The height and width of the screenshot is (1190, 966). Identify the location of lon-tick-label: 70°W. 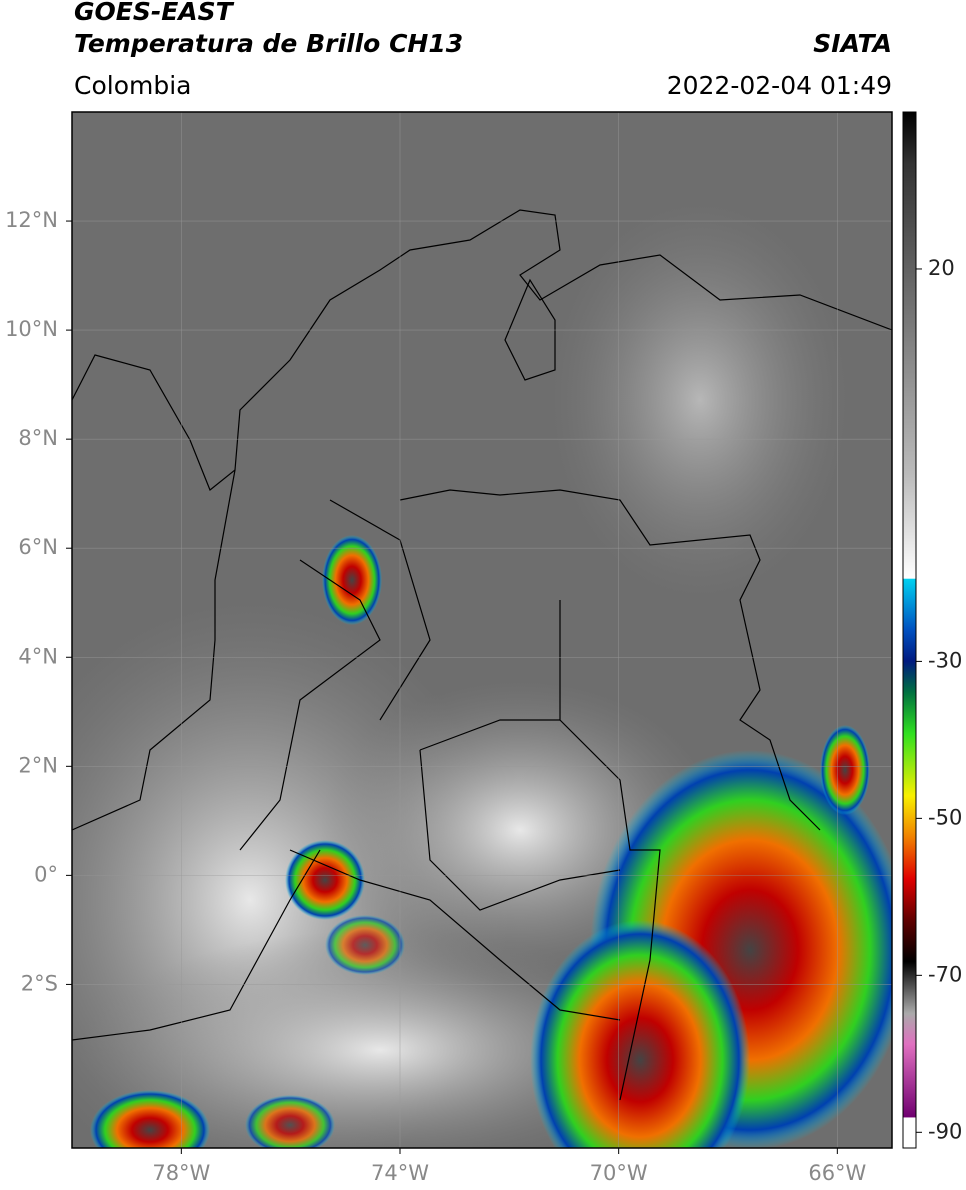
(619, 1173).